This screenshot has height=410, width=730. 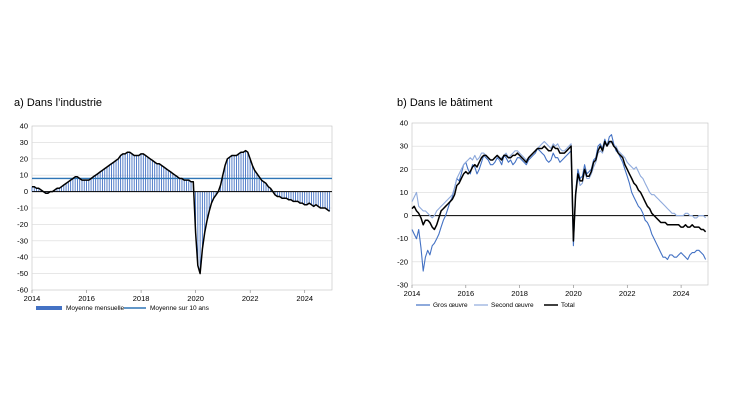 What do you see at coordinates (195, 298) in the screenshot?
I see `industry-x-tick-label: 2020` at bounding box center [195, 298].